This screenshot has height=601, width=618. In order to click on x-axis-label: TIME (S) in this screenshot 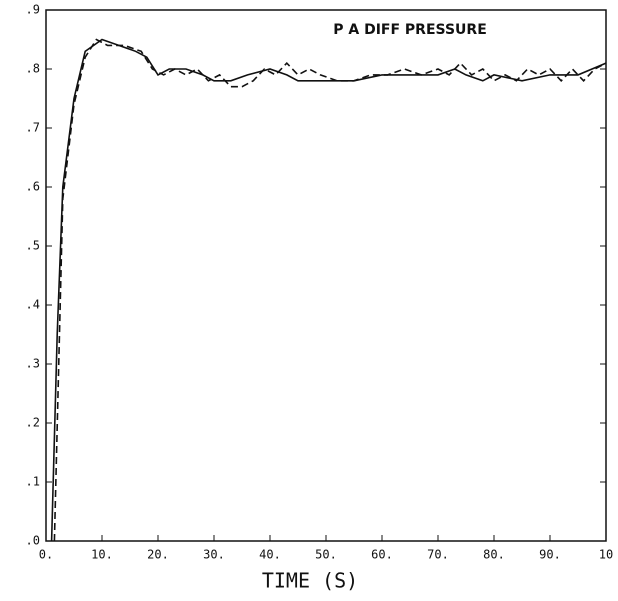, I will do `click(310, 581)`.